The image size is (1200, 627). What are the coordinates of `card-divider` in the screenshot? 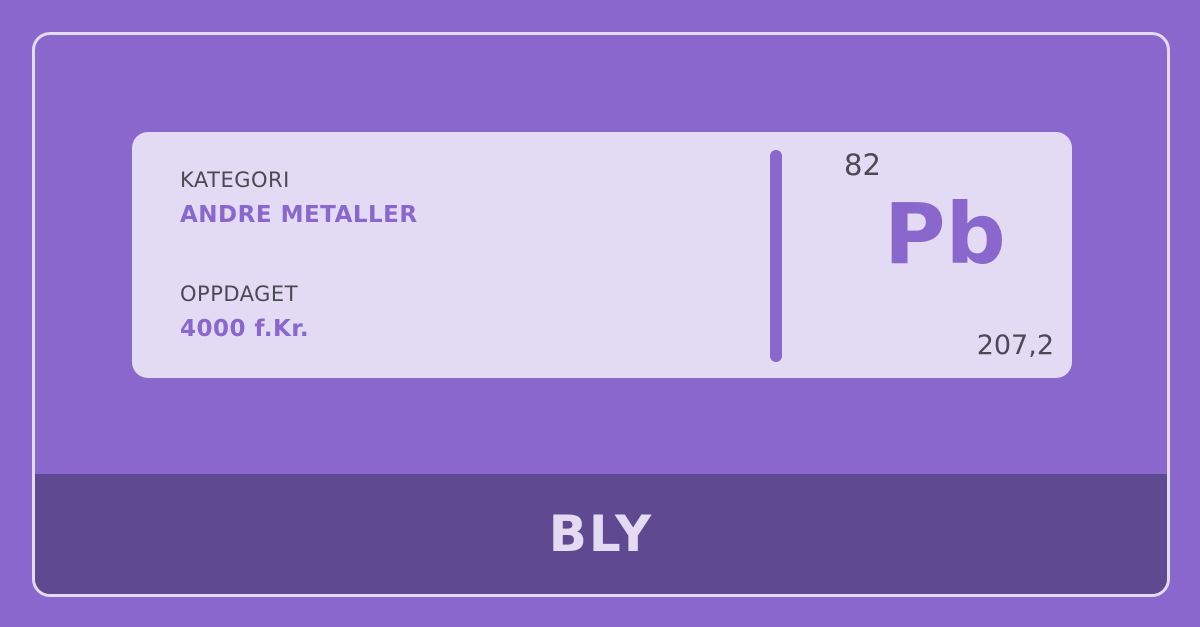 It's located at (776, 256).